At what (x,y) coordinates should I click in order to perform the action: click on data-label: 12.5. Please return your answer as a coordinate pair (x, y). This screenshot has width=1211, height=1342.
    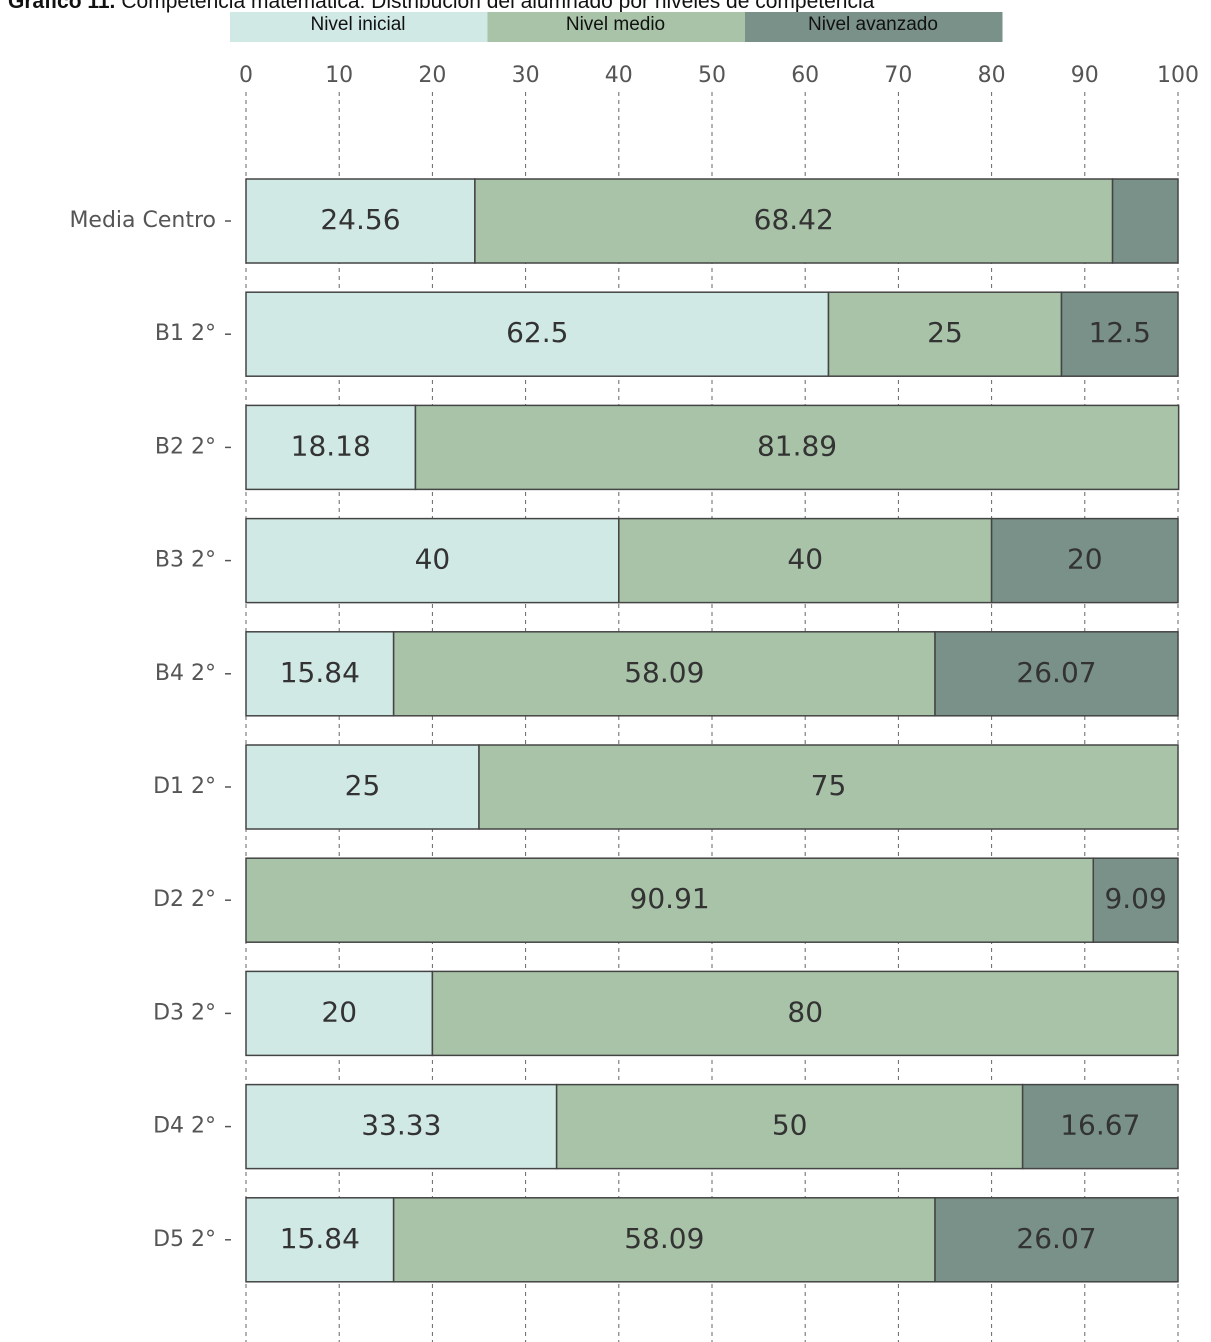
    Looking at the image, I should click on (1120, 332).